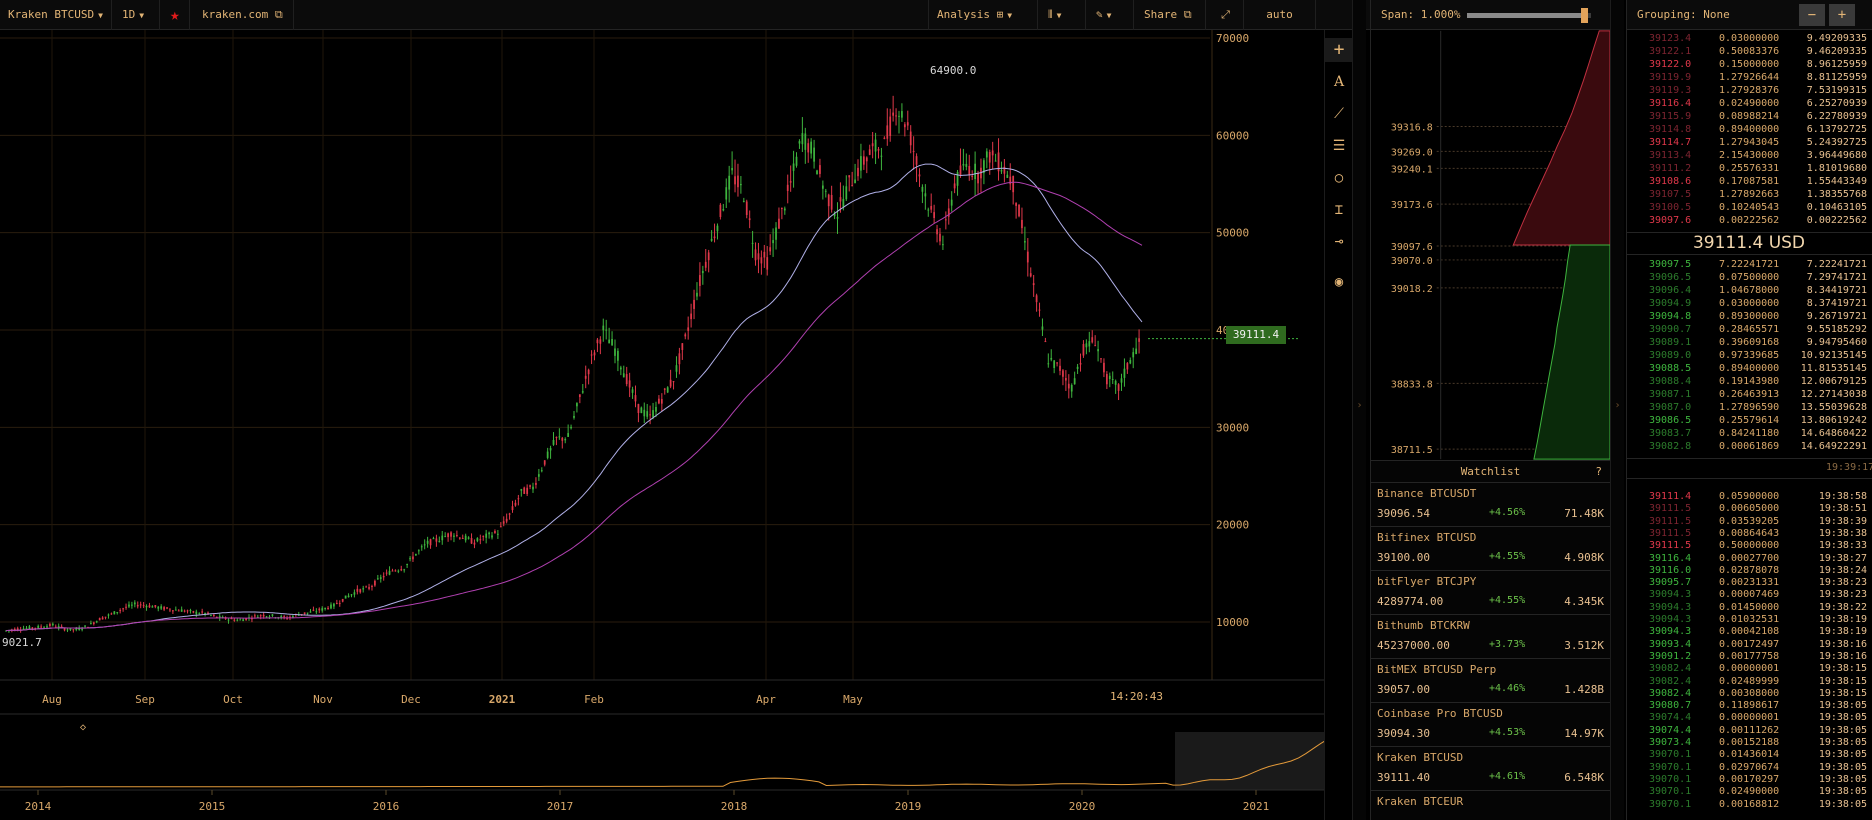 The width and height of the screenshot is (1872, 820). Describe the element at coordinates (56, 15) in the screenshot. I see `symbol-selector: Kraken BTCUSD ▼` at that location.